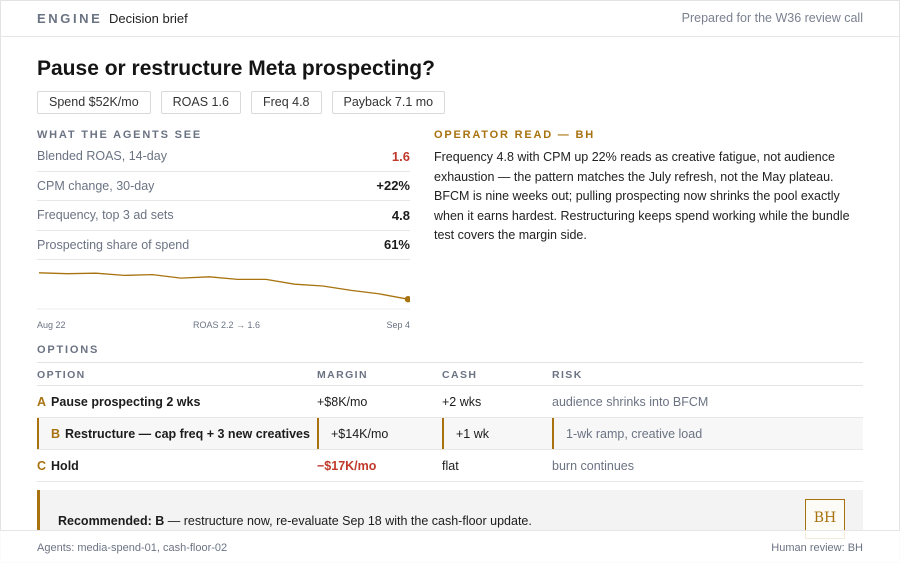 Image resolution: width=900 pixels, height=563 pixels. Describe the element at coordinates (65, 466) in the screenshot. I see `option-name: Hold` at that location.